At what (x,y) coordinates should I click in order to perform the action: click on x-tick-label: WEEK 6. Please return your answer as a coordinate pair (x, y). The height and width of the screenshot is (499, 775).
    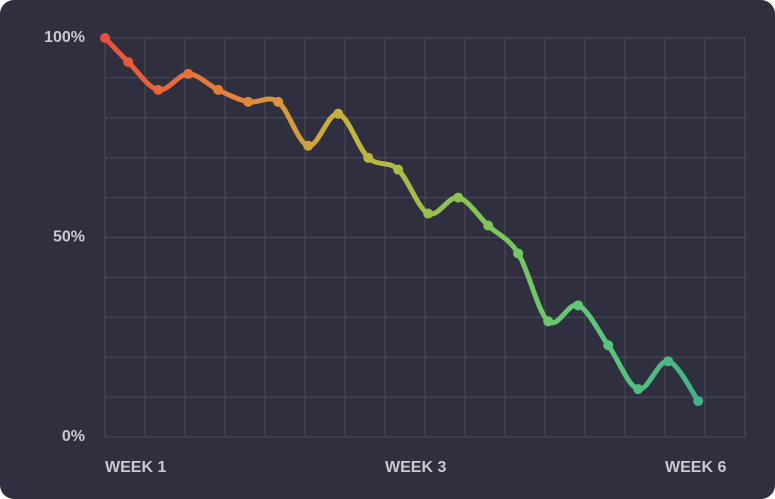
    Looking at the image, I should click on (695, 467).